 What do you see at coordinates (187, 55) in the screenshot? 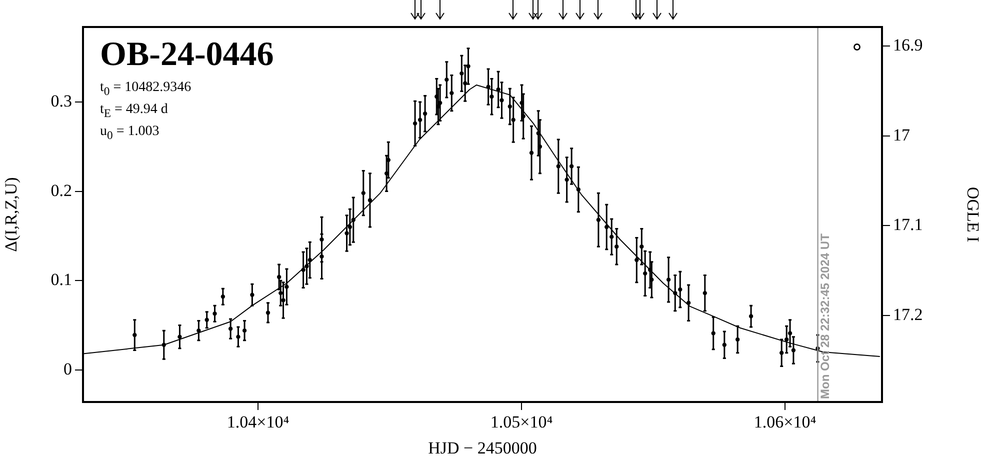
I see `chart-title: OB-24-0446` at bounding box center [187, 55].